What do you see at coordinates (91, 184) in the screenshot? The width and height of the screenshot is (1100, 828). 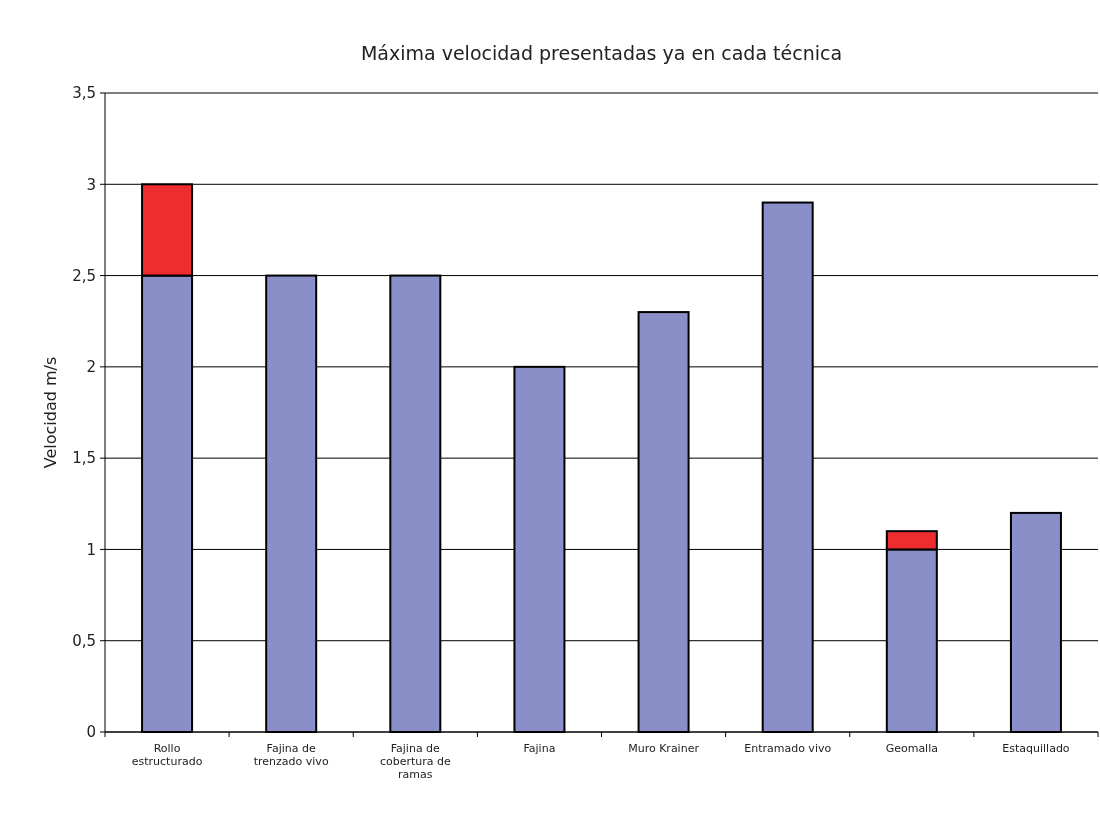 I see `y-tick-label: 3` at bounding box center [91, 184].